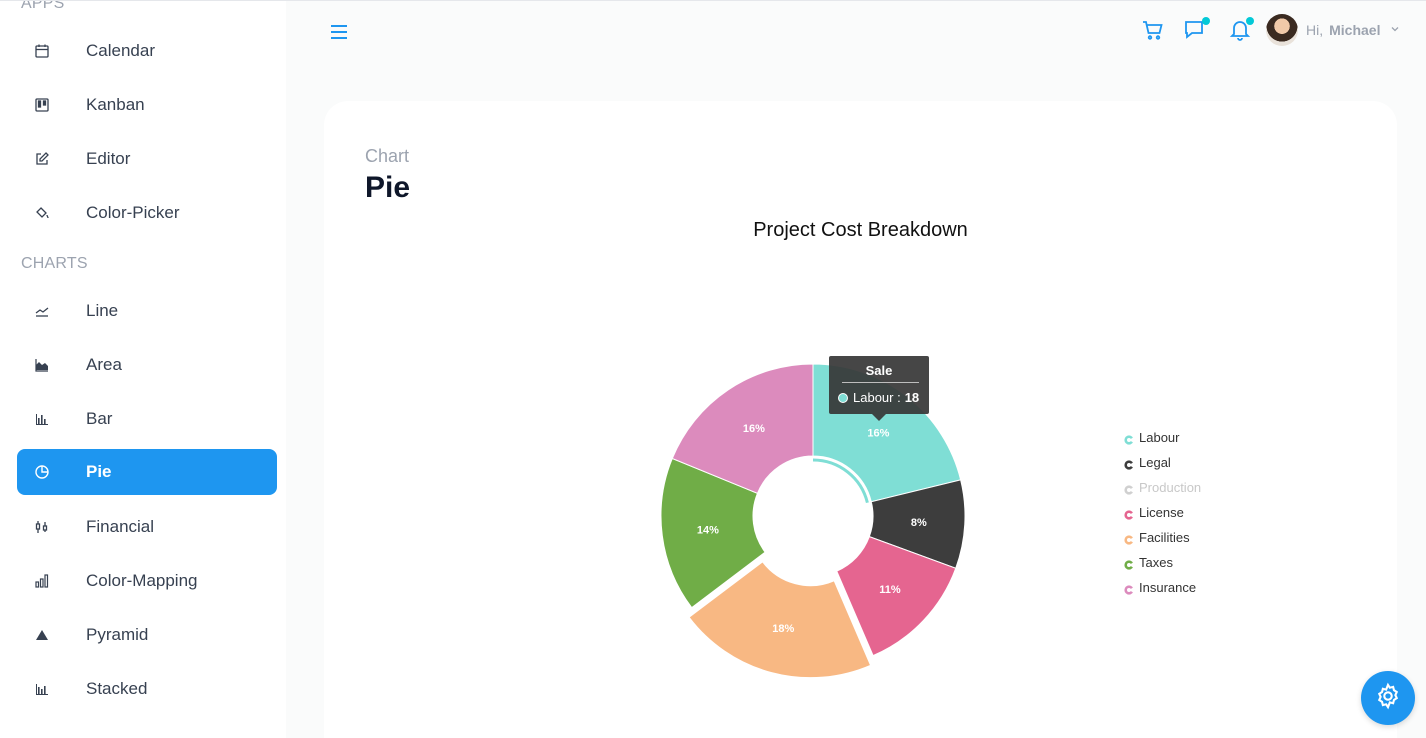  I want to click on sidebar-item-color-mapping: Color-Mapping, so click(147, 581).